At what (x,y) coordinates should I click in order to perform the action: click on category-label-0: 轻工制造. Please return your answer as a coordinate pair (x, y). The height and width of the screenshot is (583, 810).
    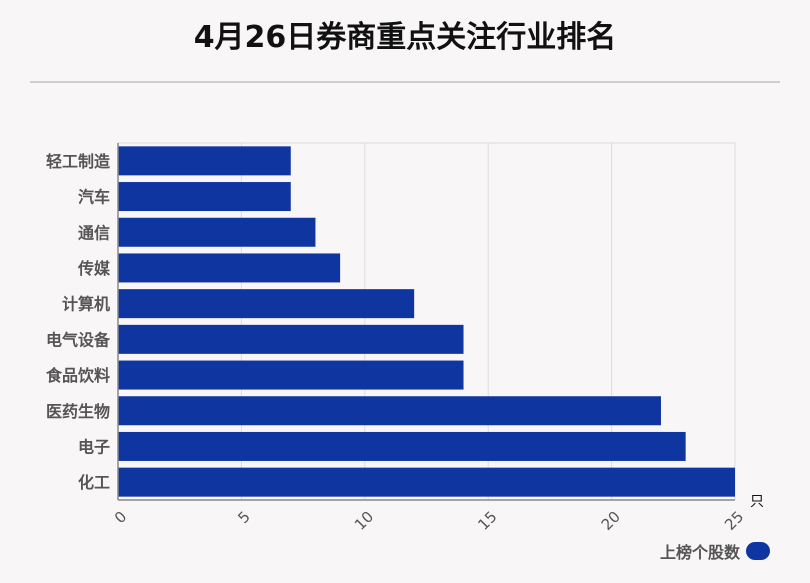
    Looking at the image, I should click on (78, 161).